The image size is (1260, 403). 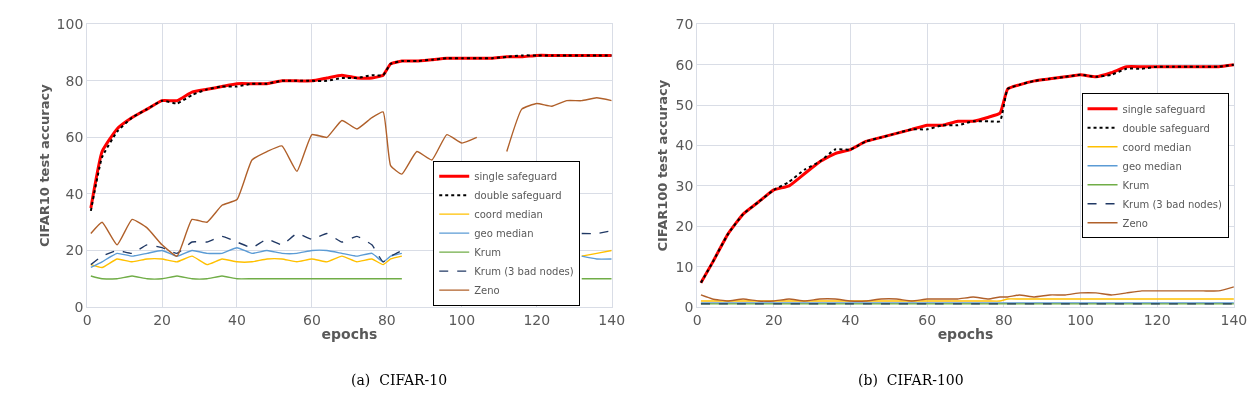 I want to click on y-tick-label: 10, so click(x=684, y=266).